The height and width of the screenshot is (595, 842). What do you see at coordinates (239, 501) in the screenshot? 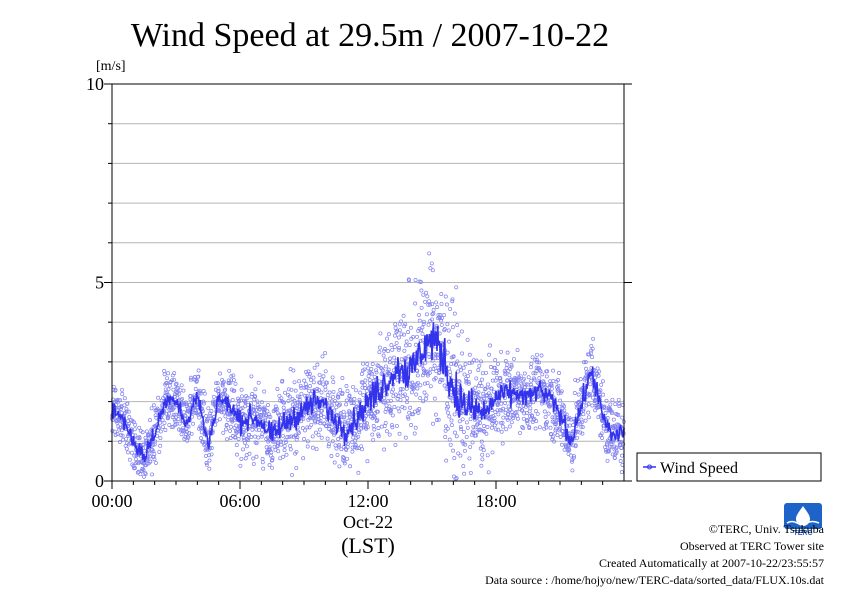
I see `x-tick-label: 06:00` at bounding box center [239, 501].